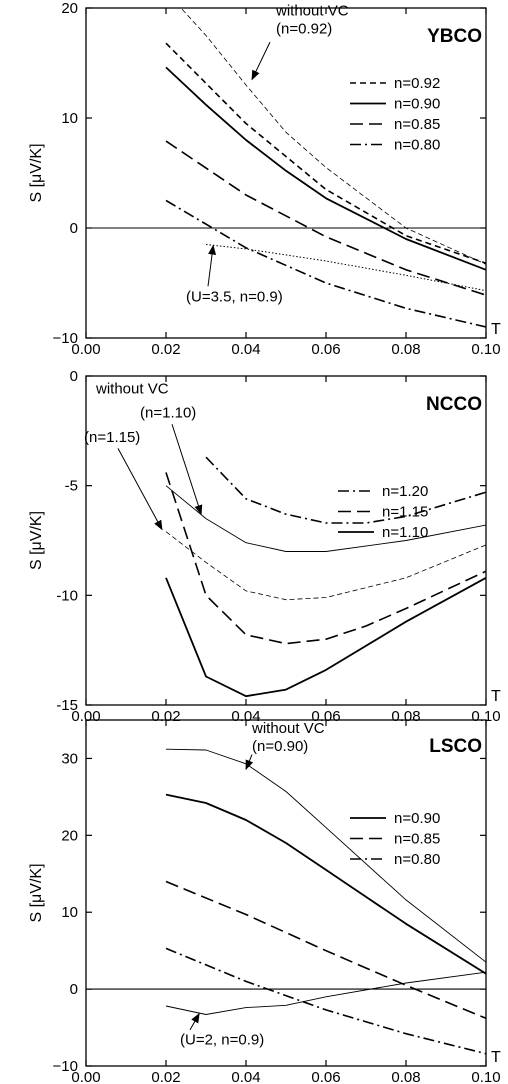 This screenshot has width=508, height=1084. What do you see at coordinates (405, 512) in the screenshot?
I see `legend-label: n=1.15` at bounding box center [405, 512].